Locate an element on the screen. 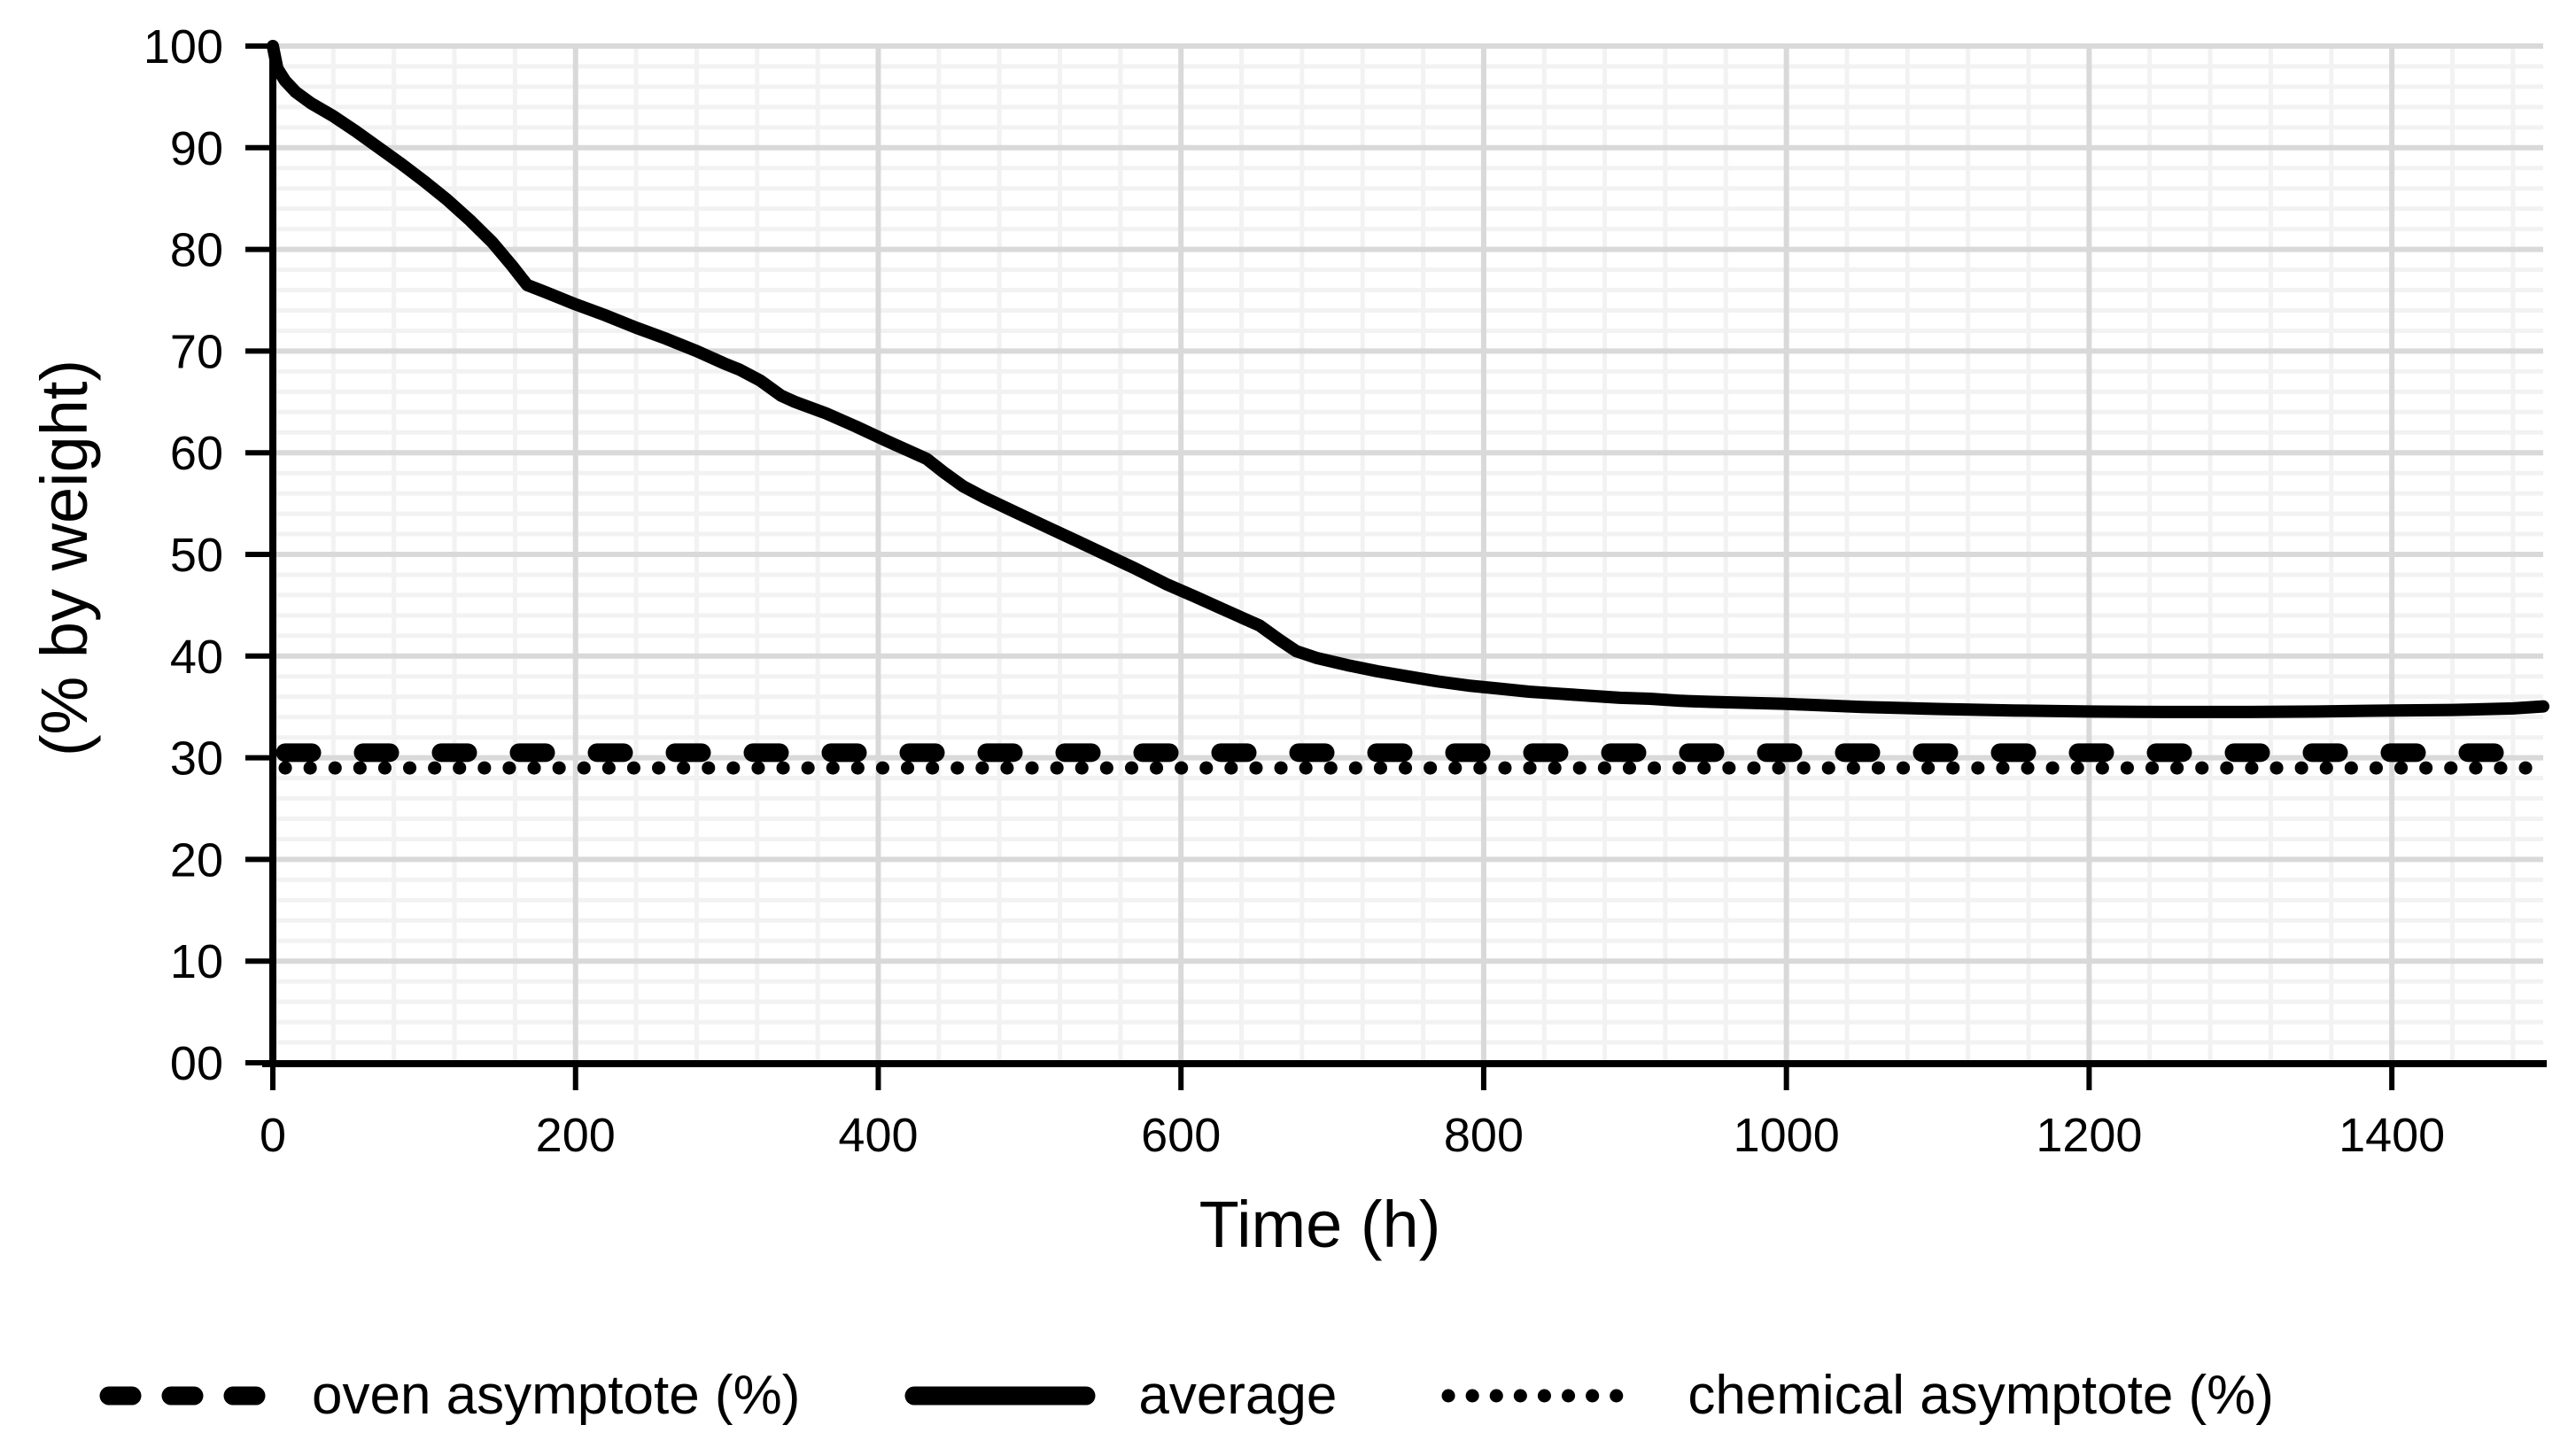 Image resolution: width=2568 pixels, height=1456 pixels. y-axis-title: (% by weight) is located at coordinates (64, 558).